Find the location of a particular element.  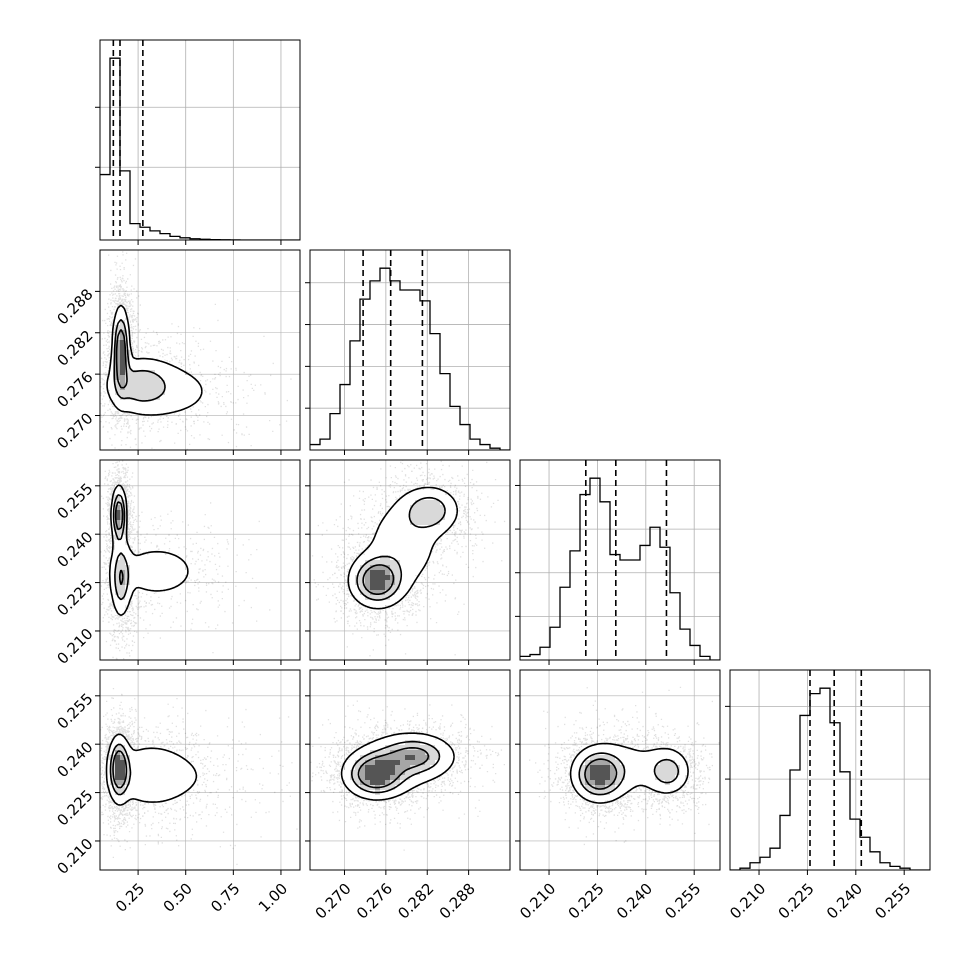

x-tick-label: 0.276 is located at coordinates (374, 901).